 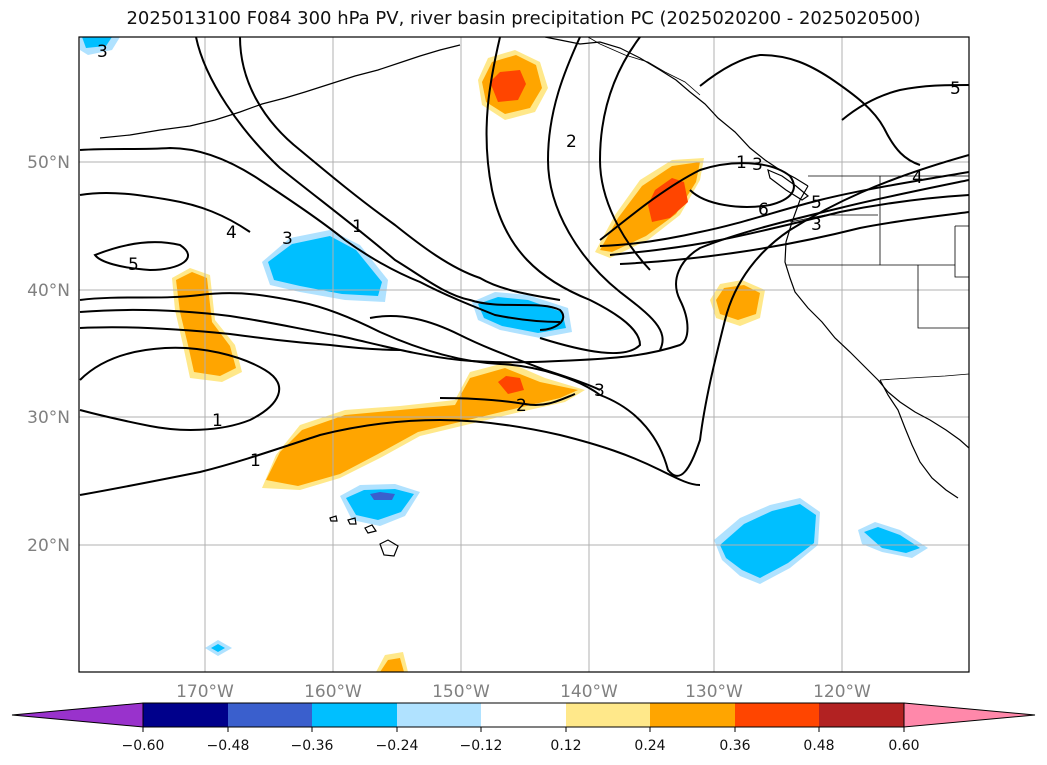 What do you see at coordinates (523, 692) in the screenshot?
I see `lon-tick-labels: 170°W 160°W 150°W 140°W 130°W 120°W` at bounding box center [523, 692].